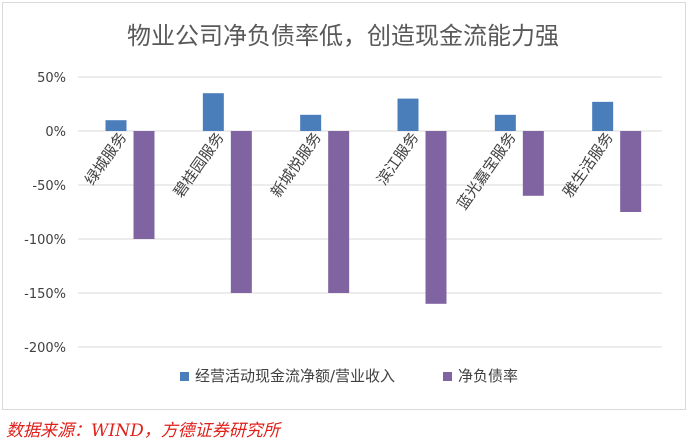 The width and height of the screenshot is (700, 448). I want to click on y-tick-label: 50%, so click(51, 78).